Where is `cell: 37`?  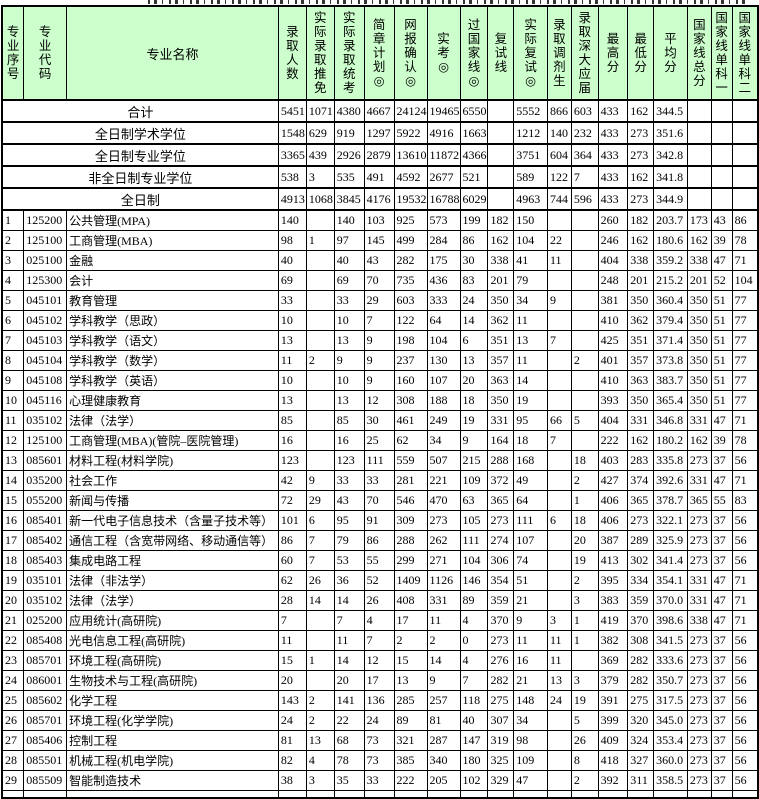 cell: 37 is located at coordinates (721, 520).